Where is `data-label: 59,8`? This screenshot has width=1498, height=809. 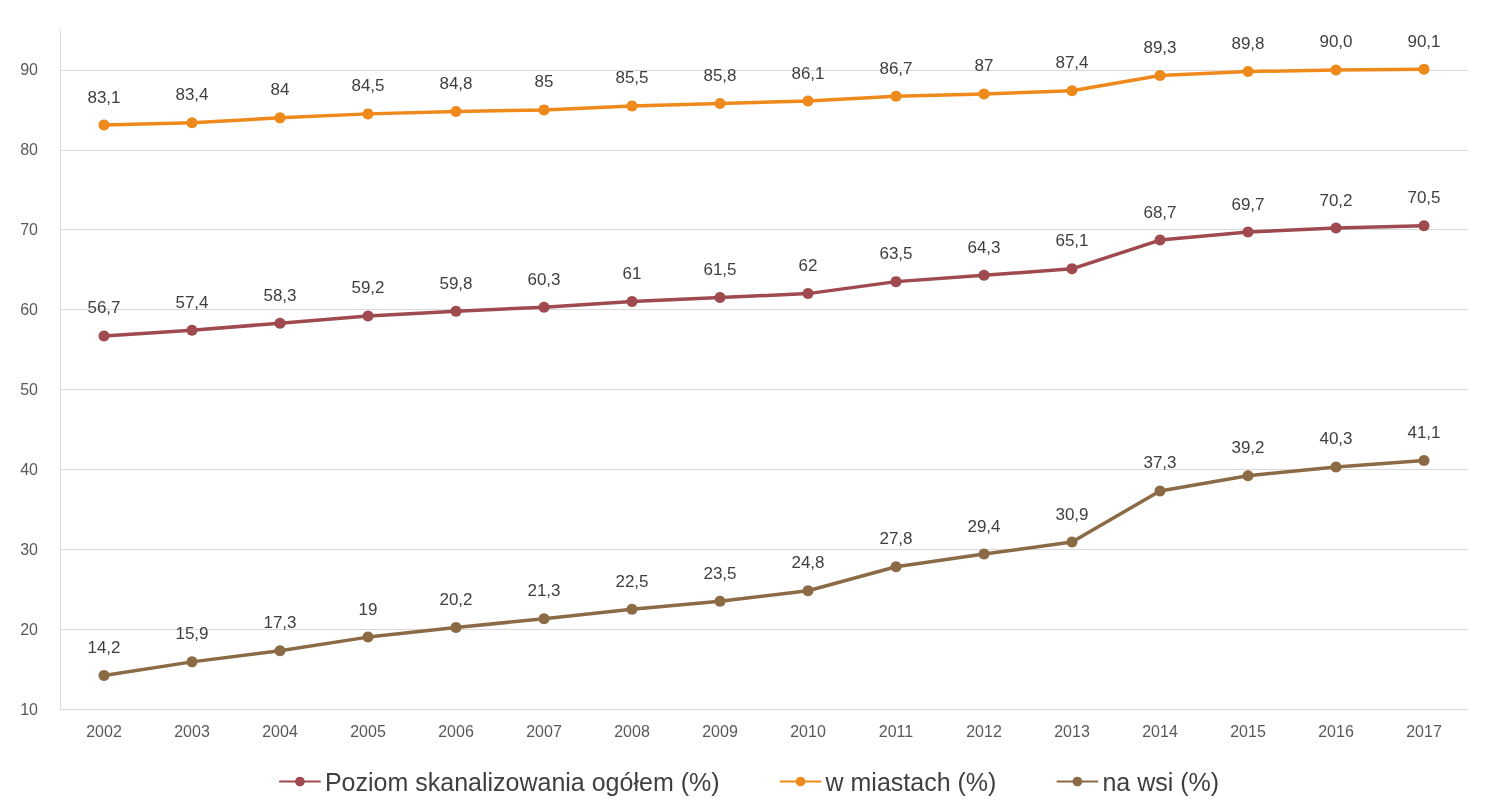 data-label: 59,8 is located at coordinates (456, 283).